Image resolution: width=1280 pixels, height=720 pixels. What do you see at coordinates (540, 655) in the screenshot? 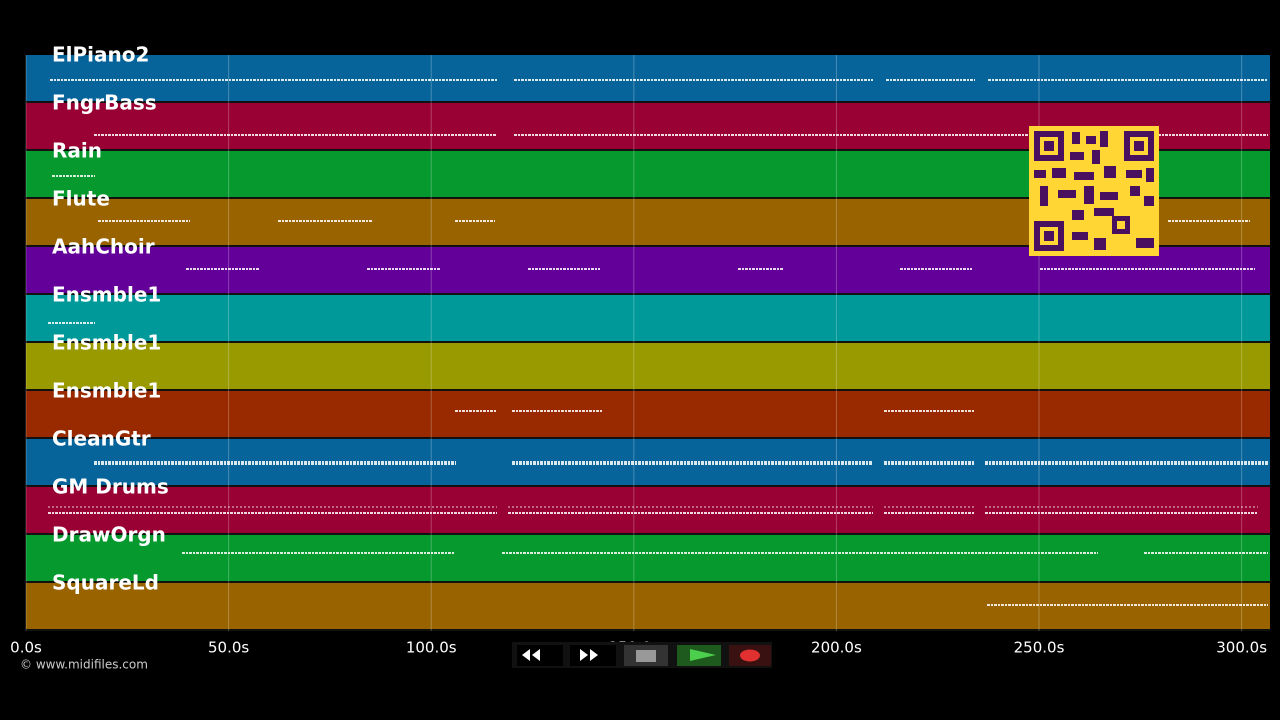
I see `rewind-button` at bounding box center [540, 655].